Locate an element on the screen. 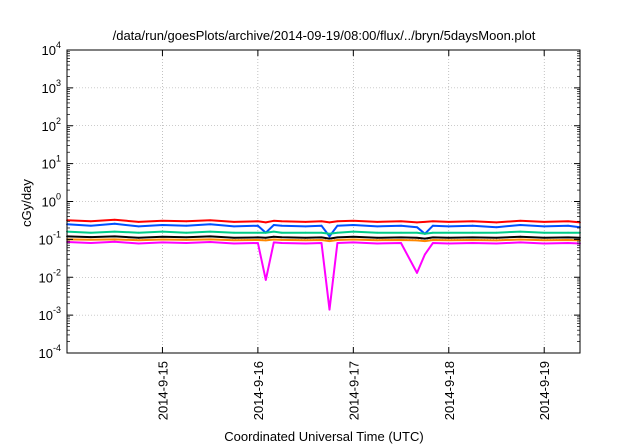 The height and width of the screenshot is (448, 640). y-axis-label: cGy/day is located at coordinates (26, 203).